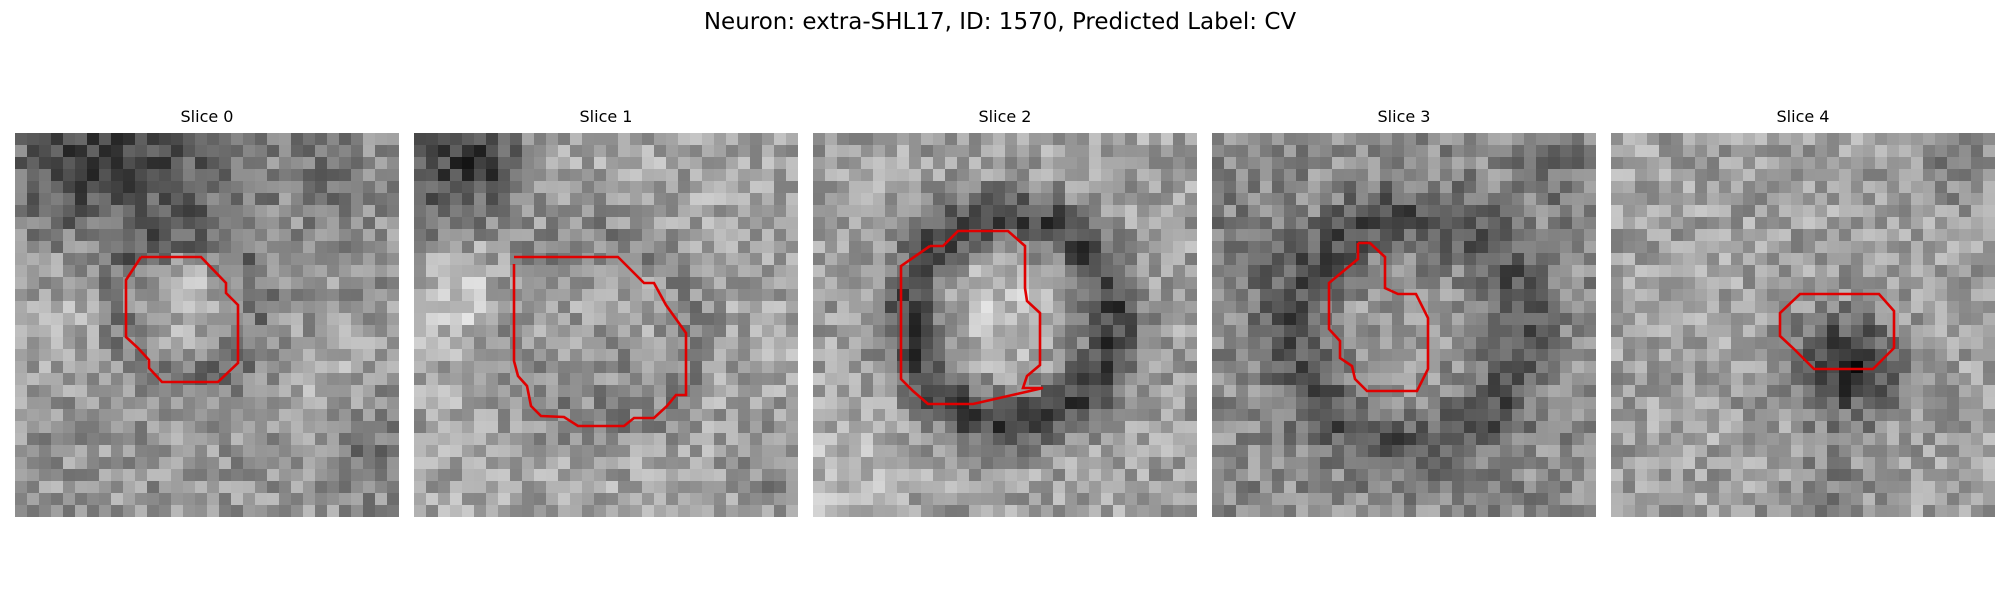 The height and width of the screenshot is (600, 2000). What do you see at coordinates (1803, 116) in the screenshot?
I see `slice-title-4: Slice 4` at bounding box center [1803, 116].